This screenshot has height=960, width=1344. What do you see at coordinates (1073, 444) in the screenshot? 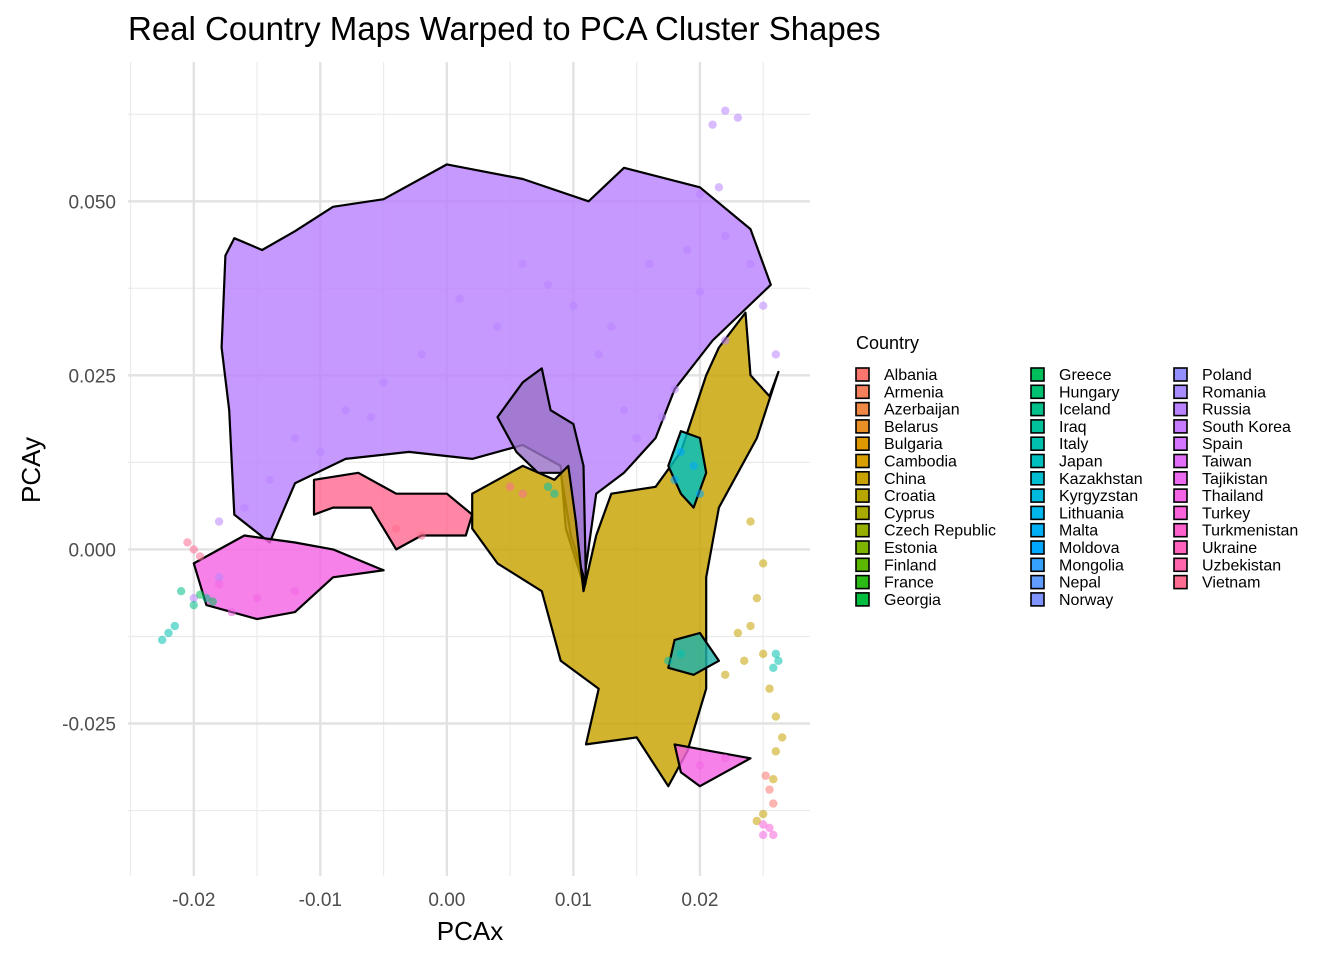
I see `legend-label: Italy` at bounding box center [1073, 444].